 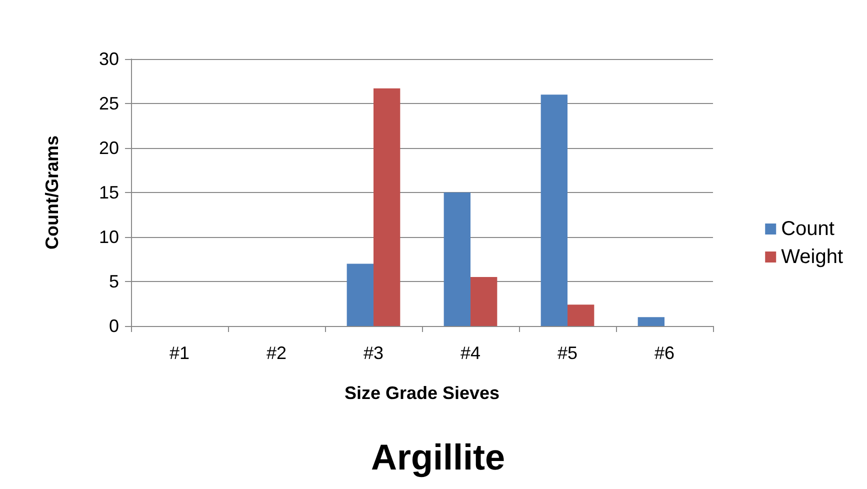 What do you see at coordinates (422, 393) in the screenshot?
I see `x-axis-title: Size Grade Sieves` at bounding box center [422, 393].